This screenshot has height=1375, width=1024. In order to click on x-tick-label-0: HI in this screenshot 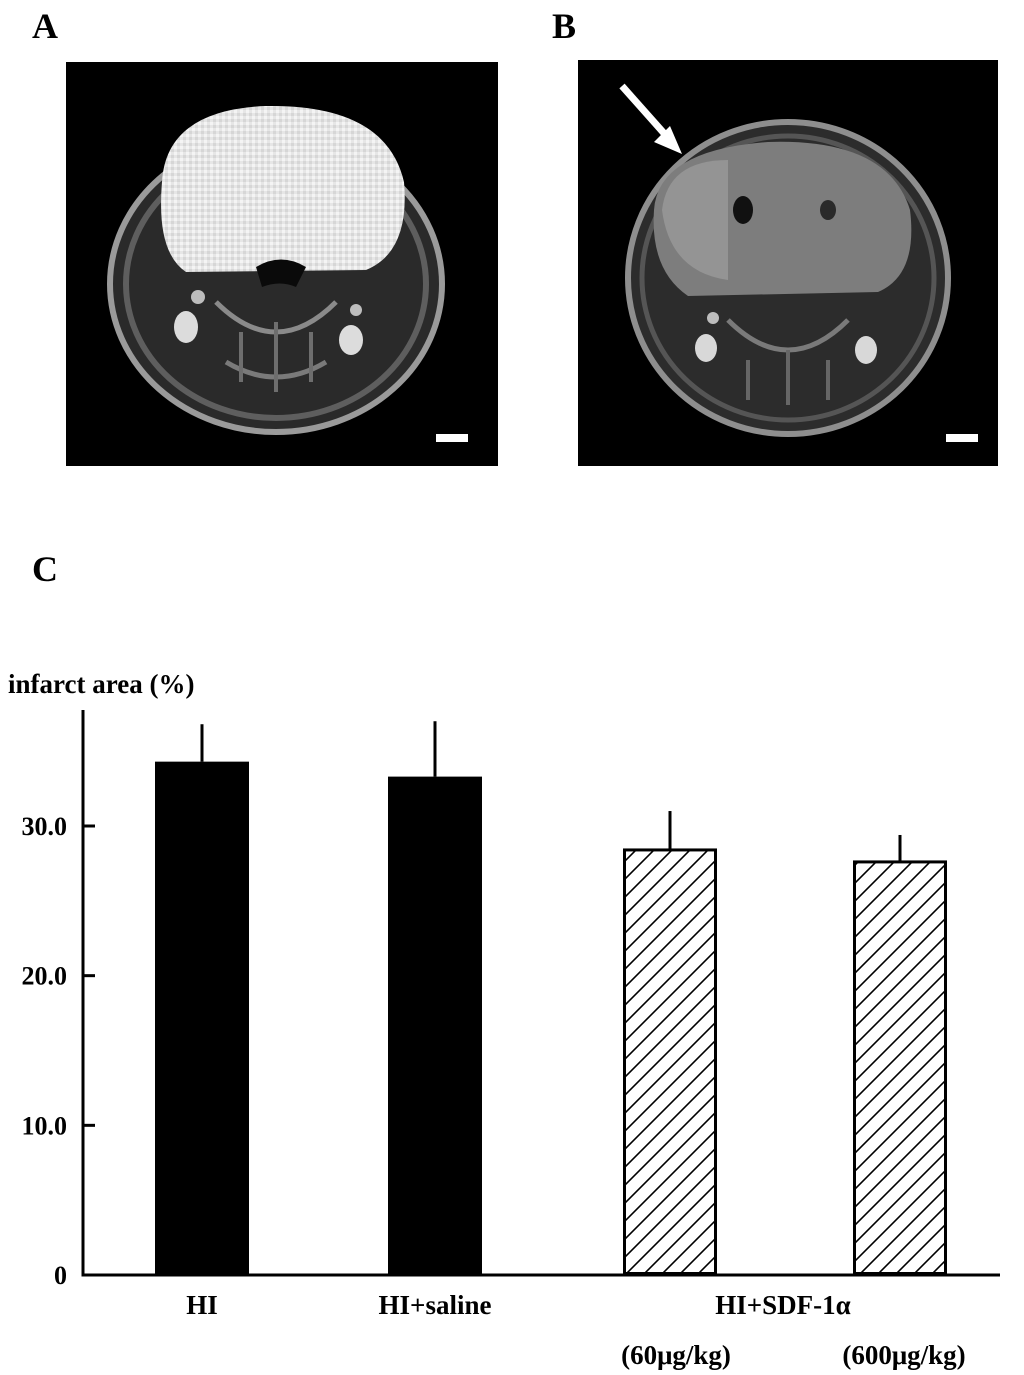, I will do `click(202, 1305)`.